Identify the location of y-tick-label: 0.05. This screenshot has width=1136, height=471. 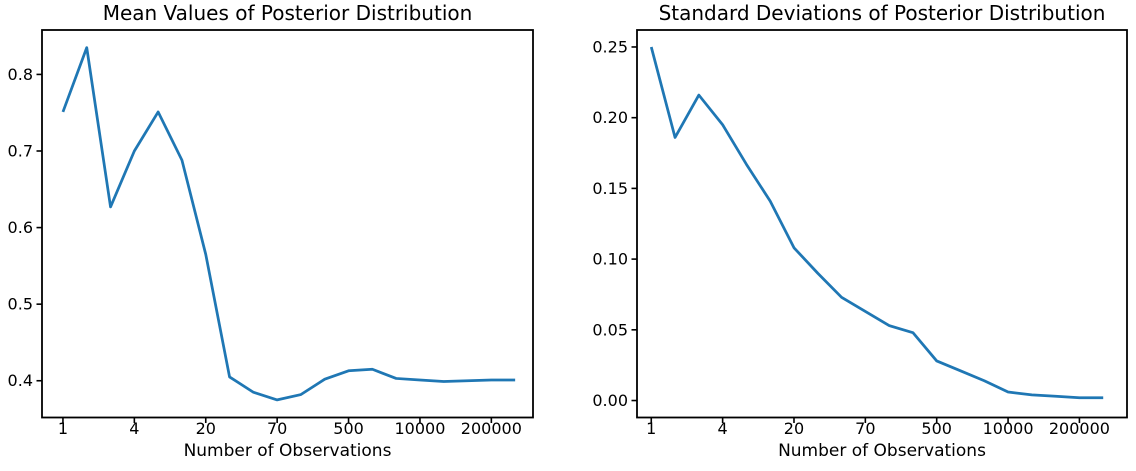
(610, 329).